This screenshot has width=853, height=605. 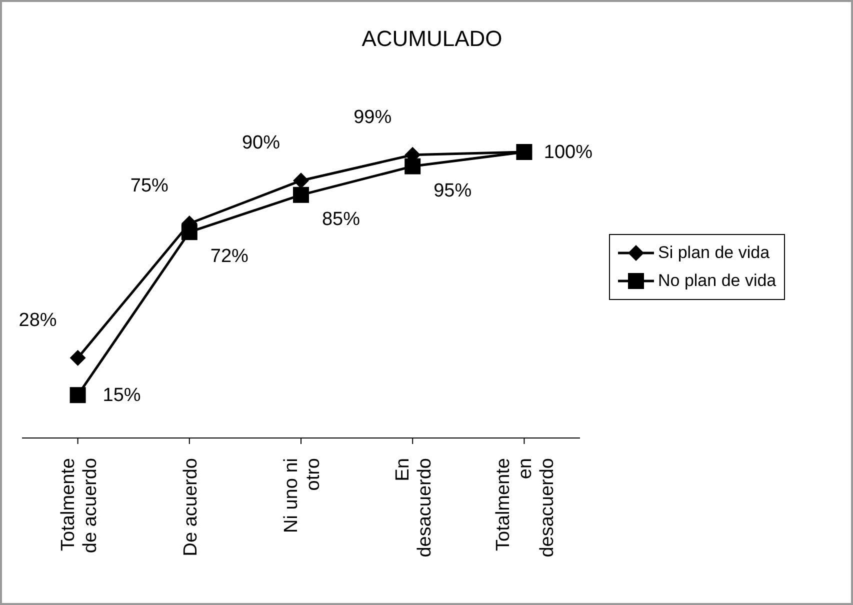 What do you see at coordinates (121, 395) in the screenshot?
I see `data-label: 15%` at bounding box center [121, 395].